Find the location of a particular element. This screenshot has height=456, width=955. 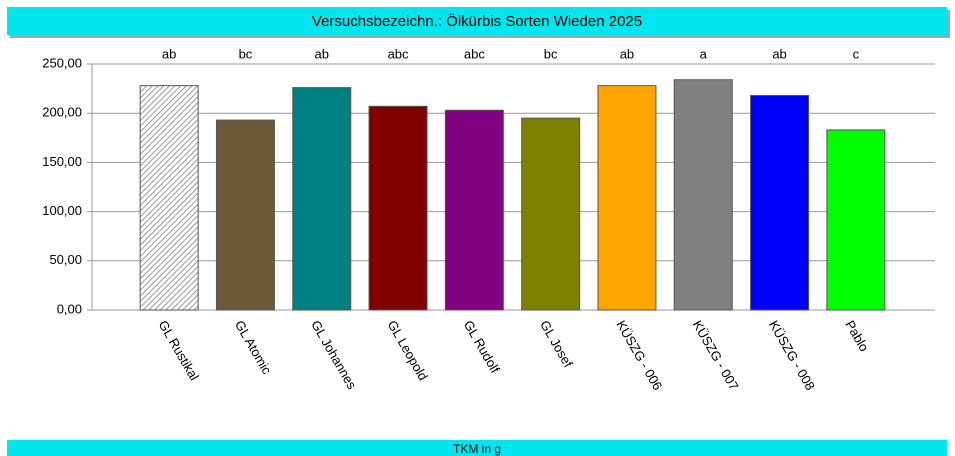

bar-annotation: a is located at coordinates (704, 53).